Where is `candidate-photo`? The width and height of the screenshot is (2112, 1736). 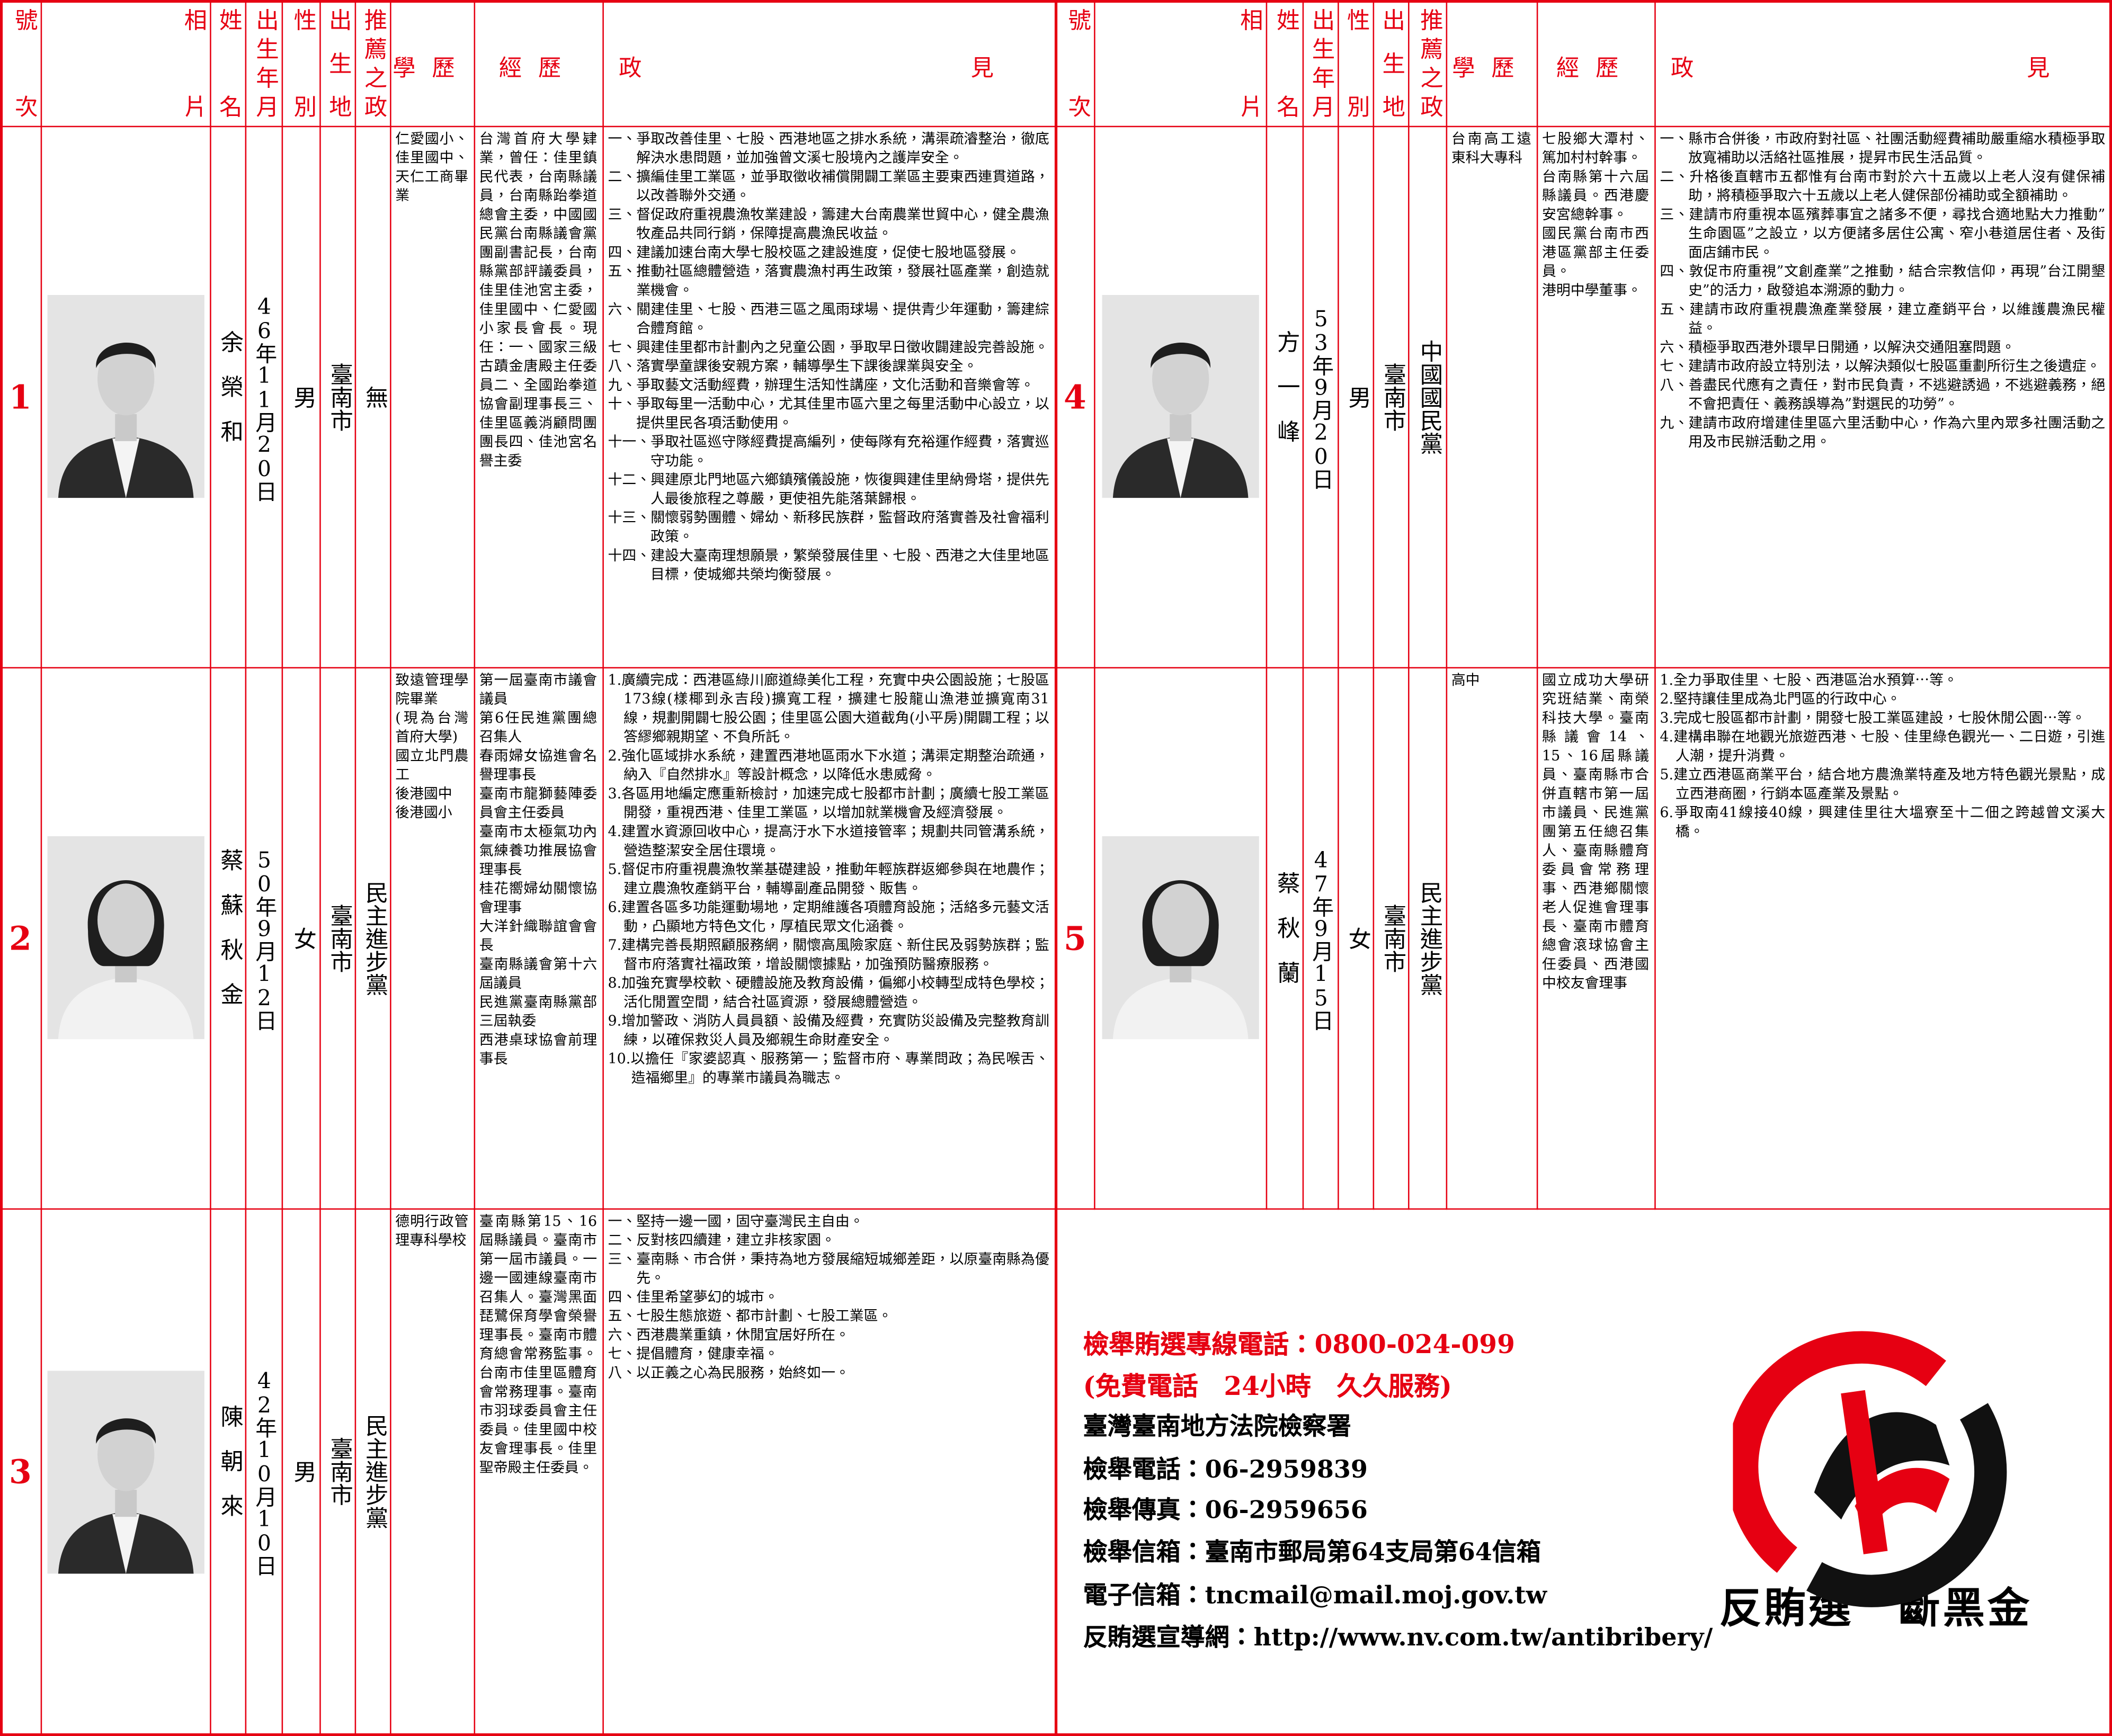 candidate-photo is located at coordinates (125, 938).